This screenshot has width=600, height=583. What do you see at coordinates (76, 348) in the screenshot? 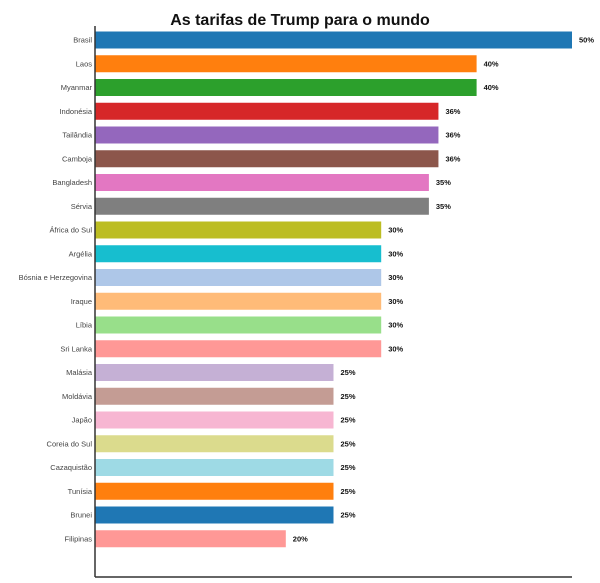
I see `category-label: Sri Lanka` at bounding box center [76, 348].